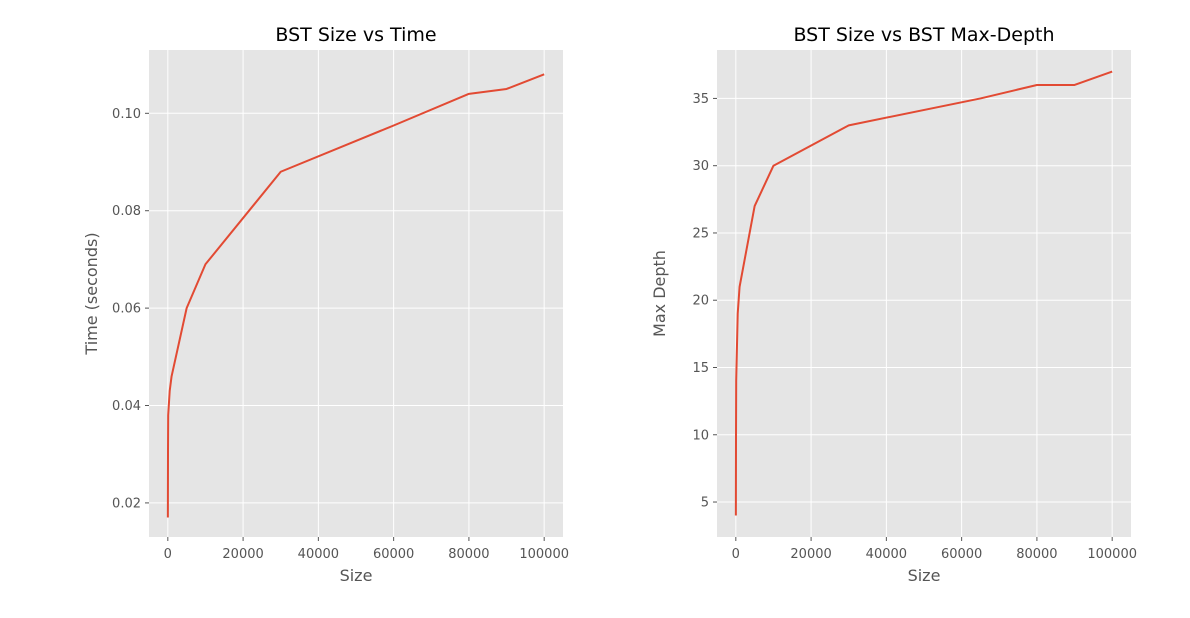  What do you see at coordinates (126, 309) in the screenshot?
I see `time-y-tick-label: 0.06` at bounding box center [126, 309].